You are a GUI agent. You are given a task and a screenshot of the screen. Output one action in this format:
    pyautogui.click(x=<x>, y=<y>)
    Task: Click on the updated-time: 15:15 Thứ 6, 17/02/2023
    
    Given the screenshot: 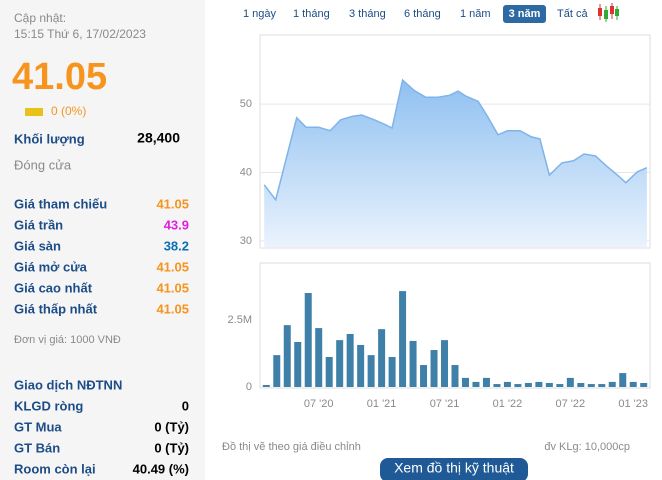 What is the action you would take?
    pyautogui.click(x=80, y=34)
    